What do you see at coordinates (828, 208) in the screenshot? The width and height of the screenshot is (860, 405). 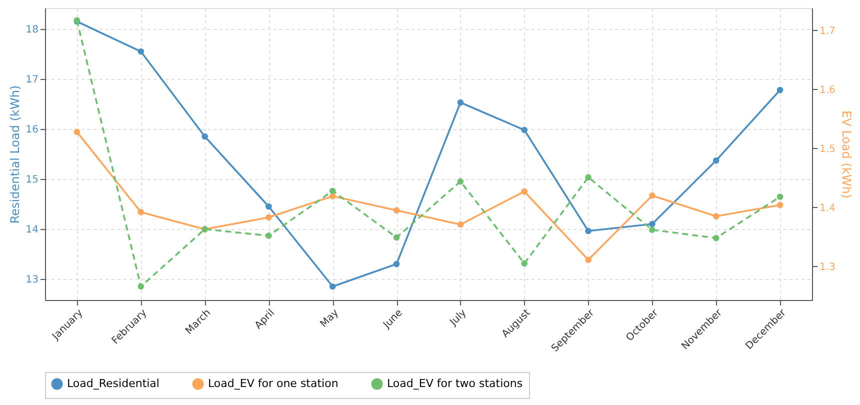 I see `y2-tick-label: 1.4` at bounding box center [828, 208].